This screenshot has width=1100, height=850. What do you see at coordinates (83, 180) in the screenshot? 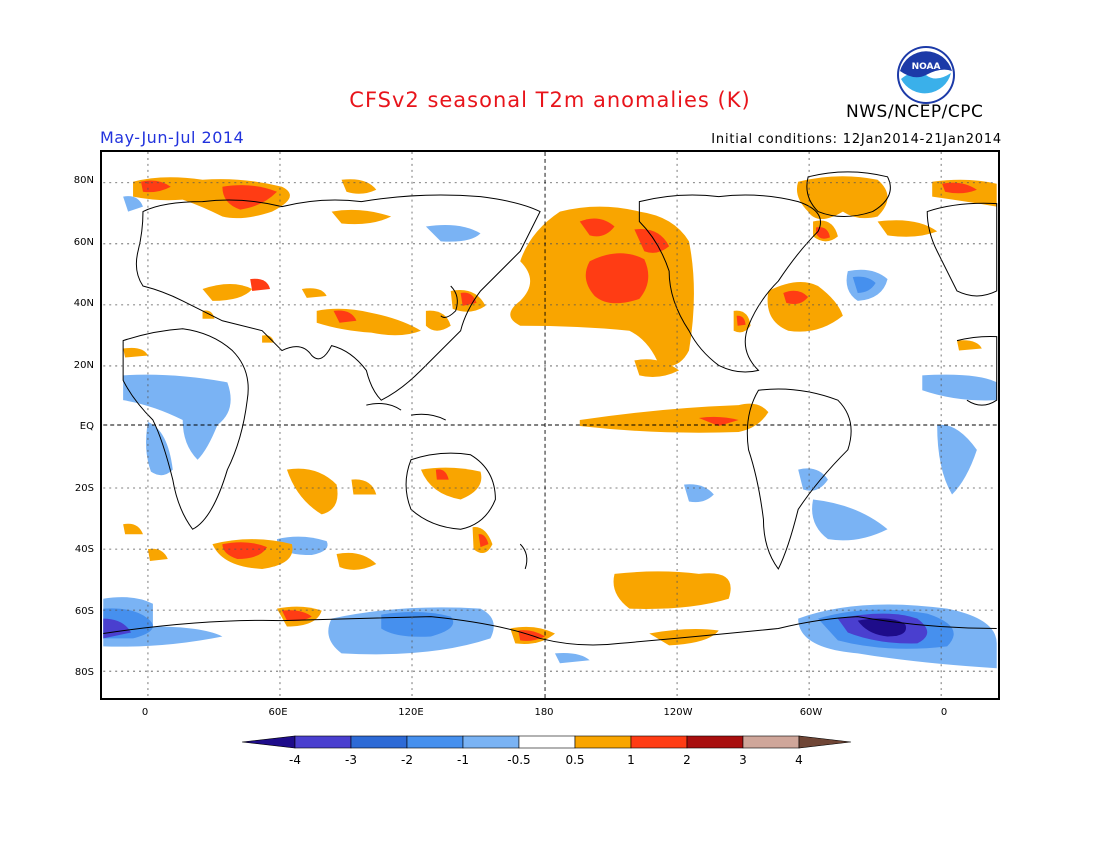
I see `lat-label: 80N` at bounding box center [83, 180].